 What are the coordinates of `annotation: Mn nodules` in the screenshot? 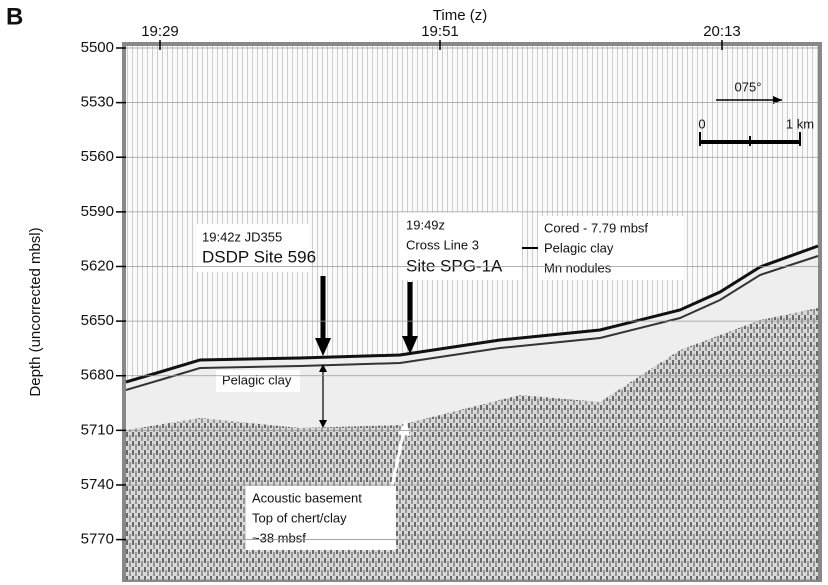 It's located at (578, 267).